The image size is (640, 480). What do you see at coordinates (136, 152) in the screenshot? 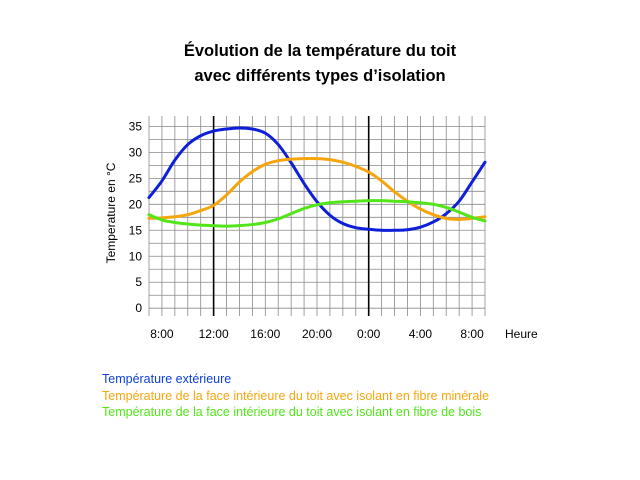
I see `y-tick-label: 30` at bounding box center [136, 152].